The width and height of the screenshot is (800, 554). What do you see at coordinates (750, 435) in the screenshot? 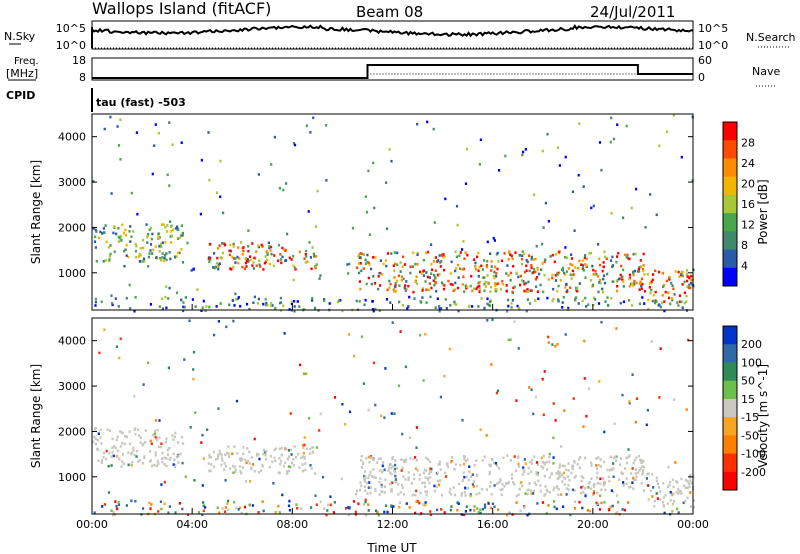
I see `colorbar-tick-label: -50` at bounding box center [750, 435].